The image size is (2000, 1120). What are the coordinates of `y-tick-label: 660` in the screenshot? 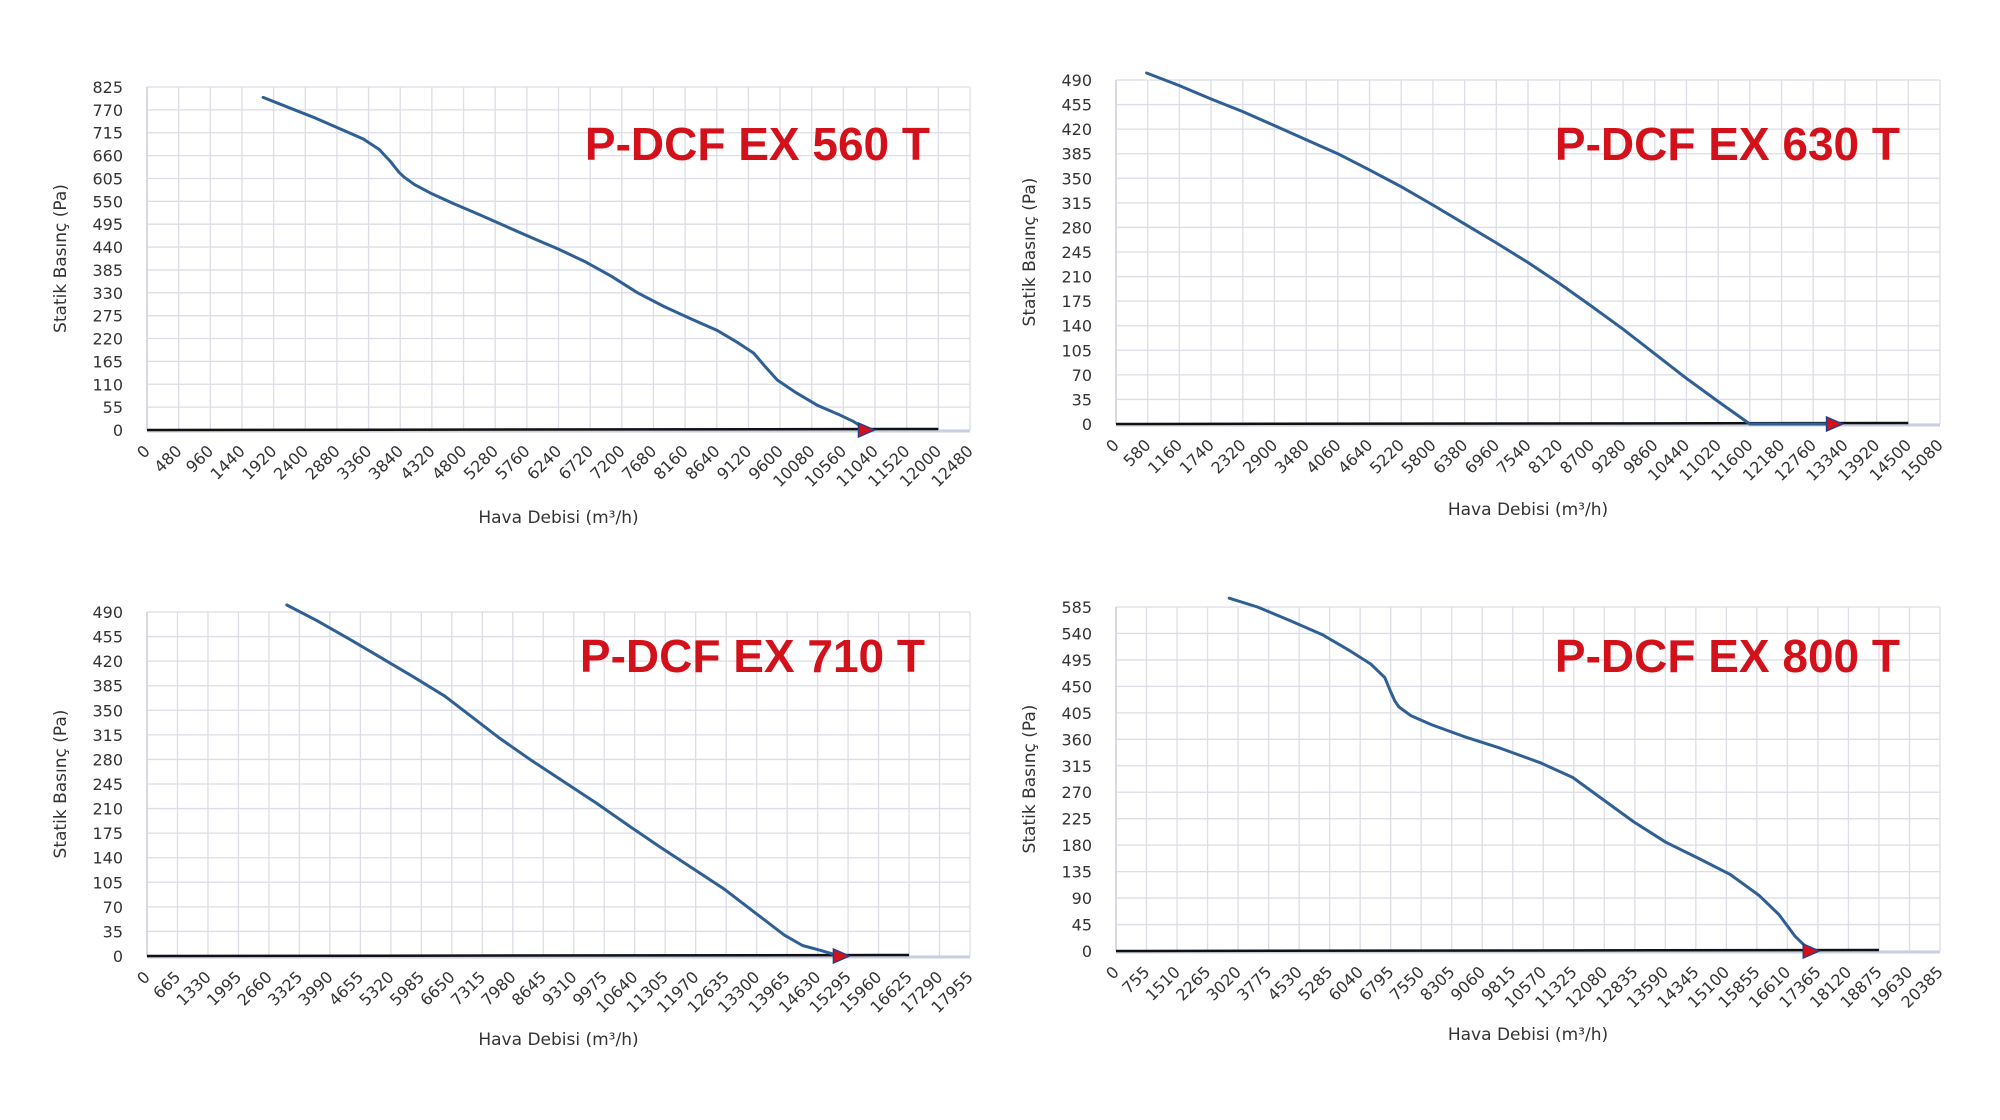 It's located at (107, 156).